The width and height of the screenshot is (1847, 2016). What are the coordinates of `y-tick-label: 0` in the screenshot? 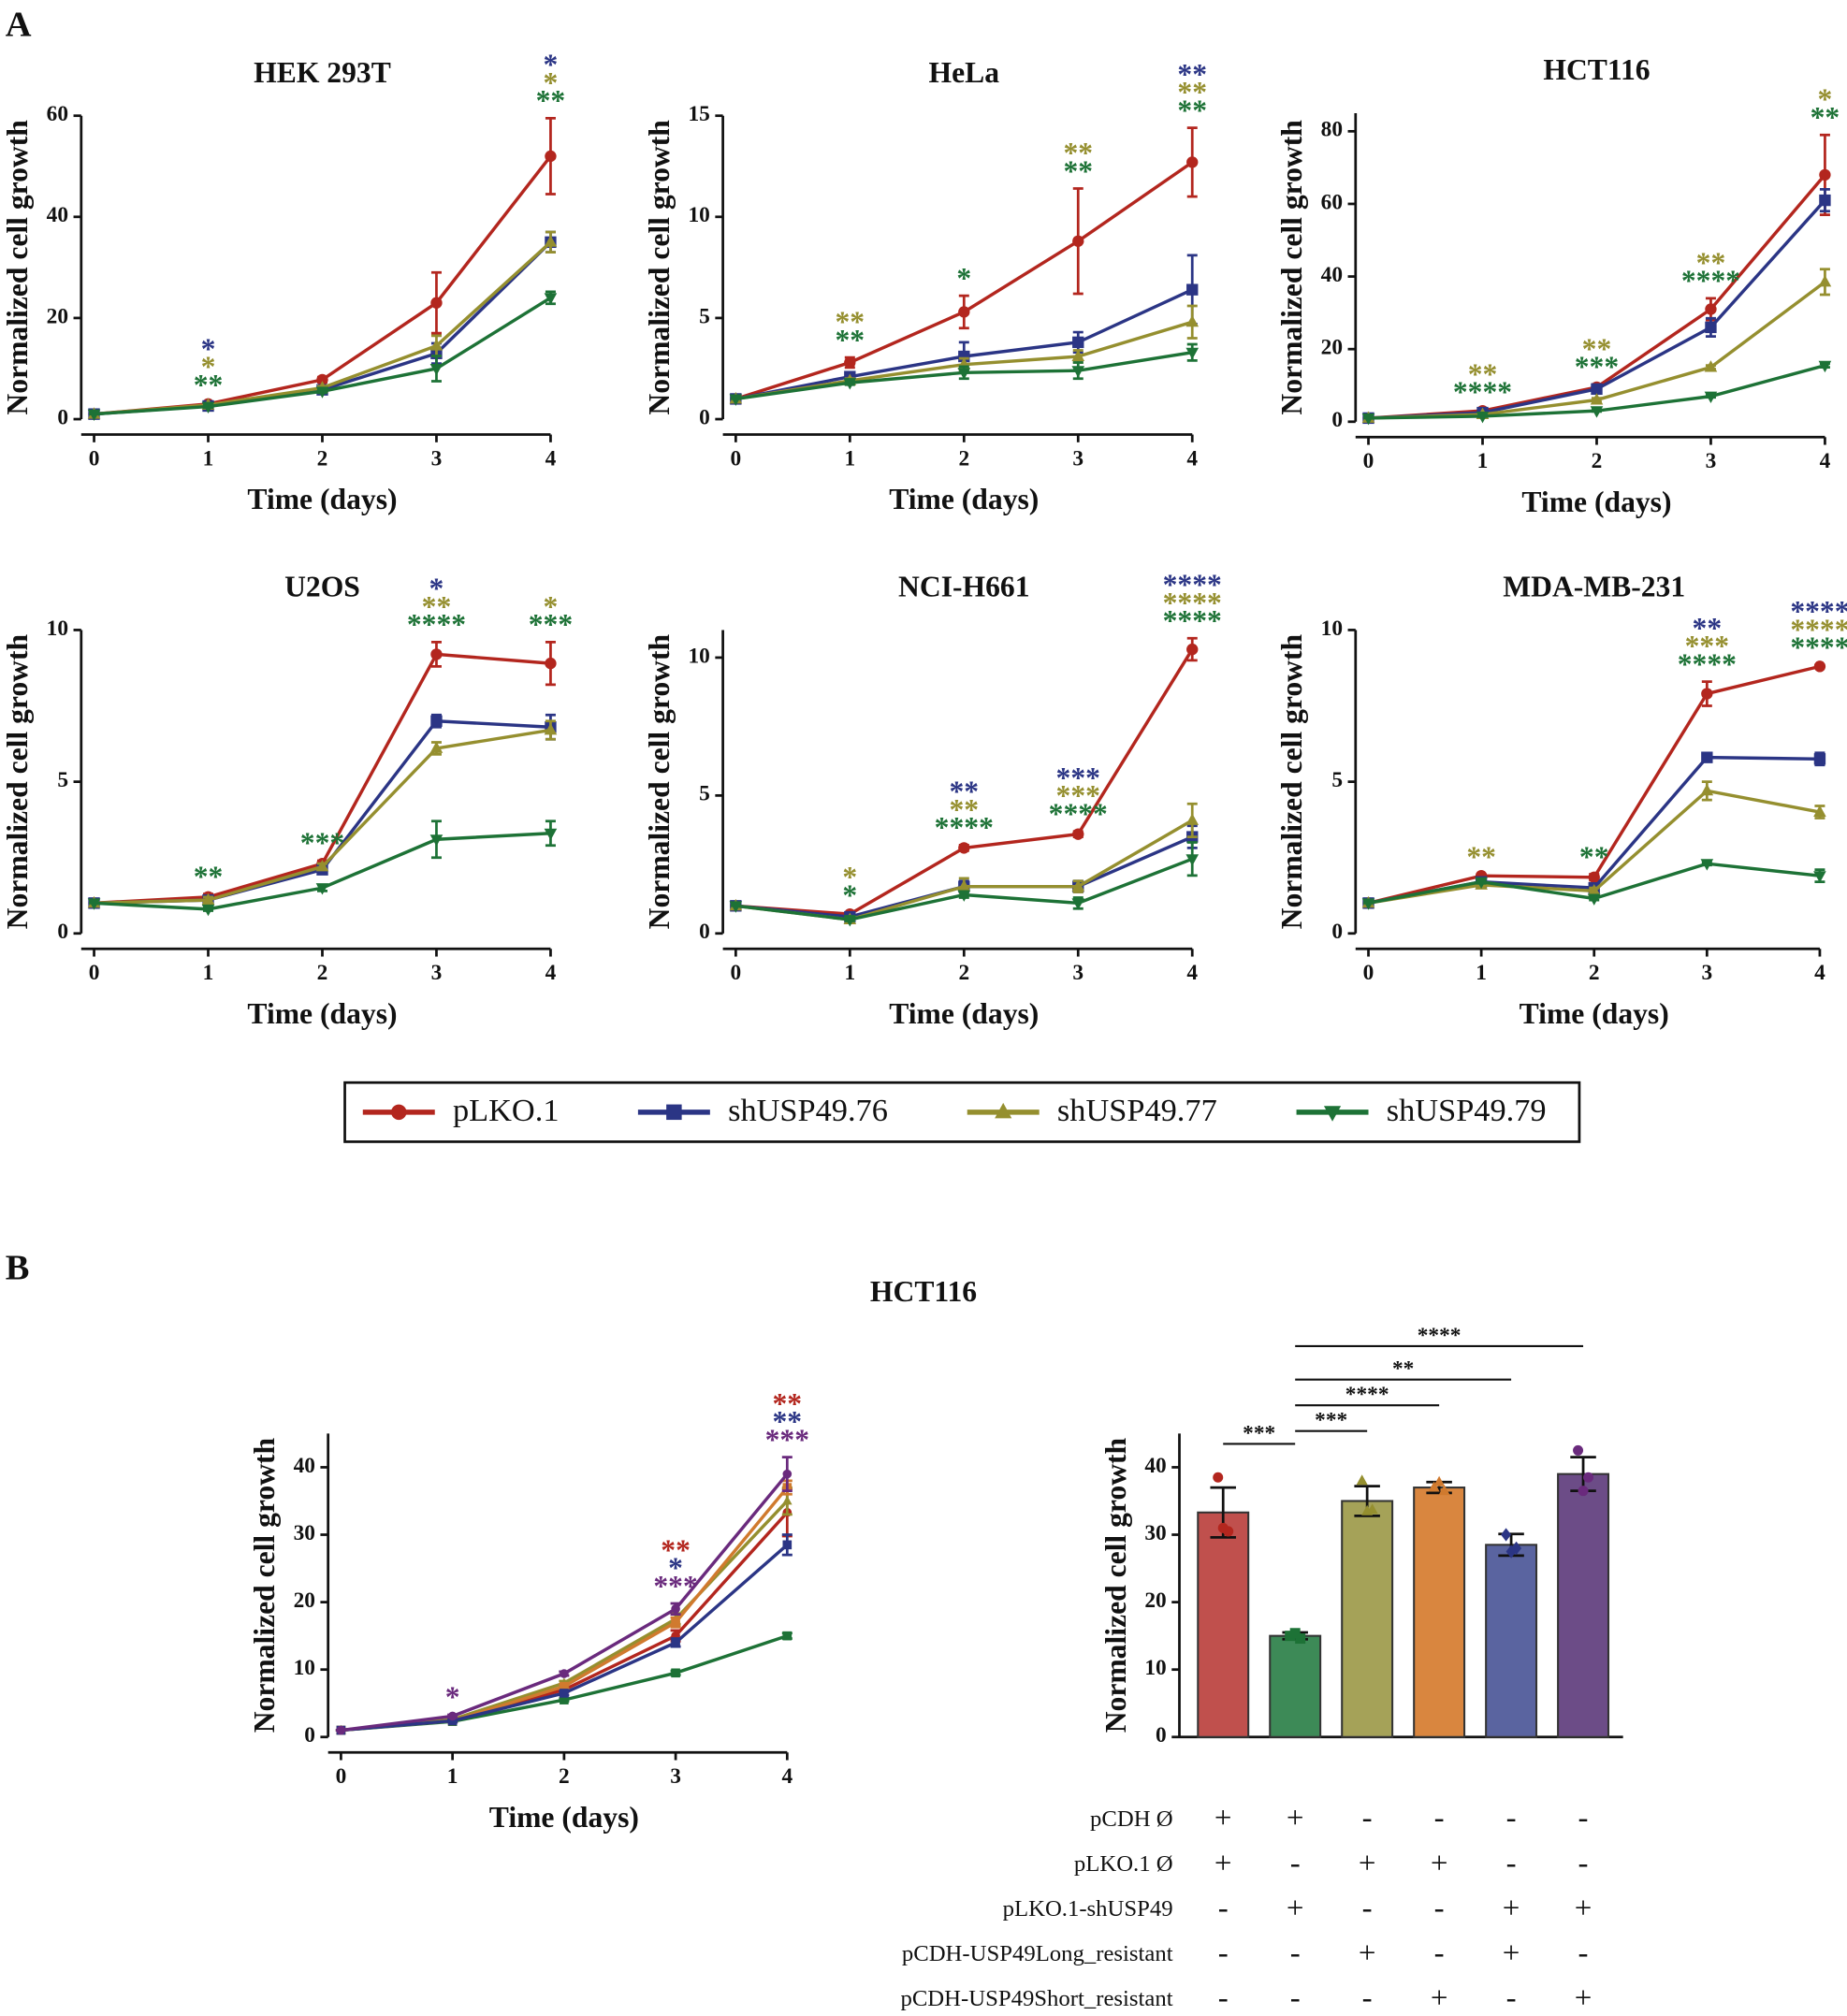 It's located at (704, 932).